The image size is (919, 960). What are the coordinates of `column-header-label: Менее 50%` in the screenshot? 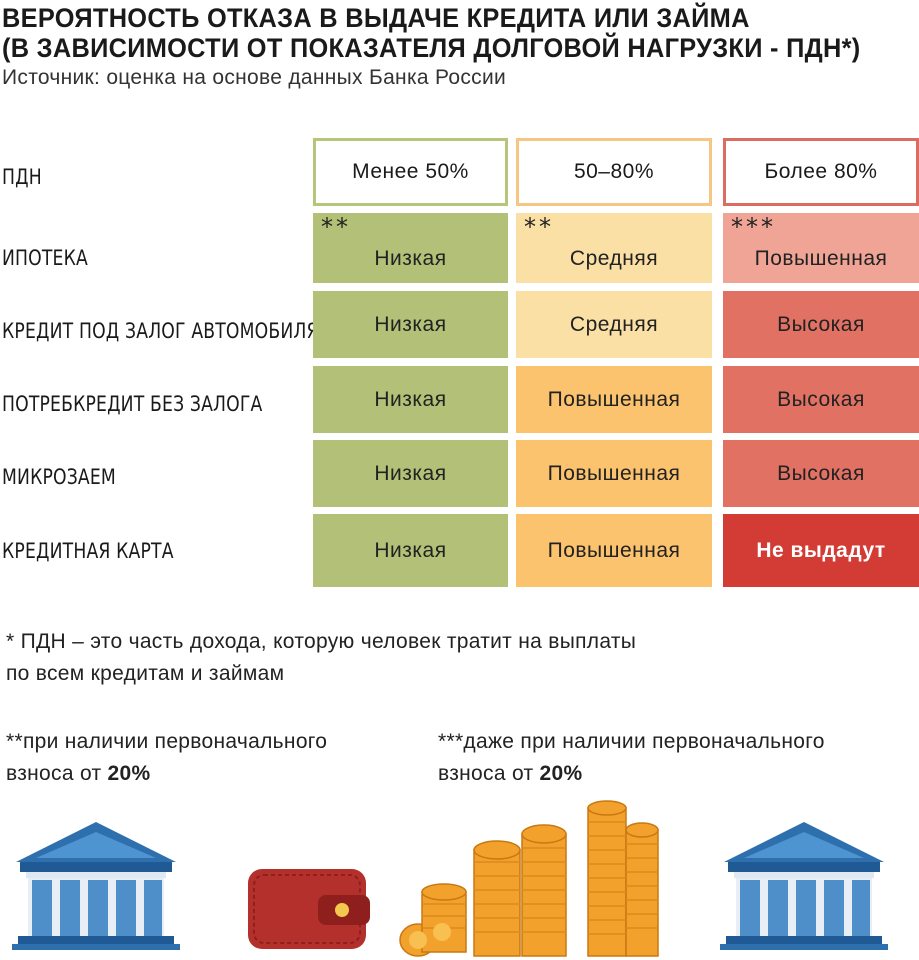 It's located at (410, 171).